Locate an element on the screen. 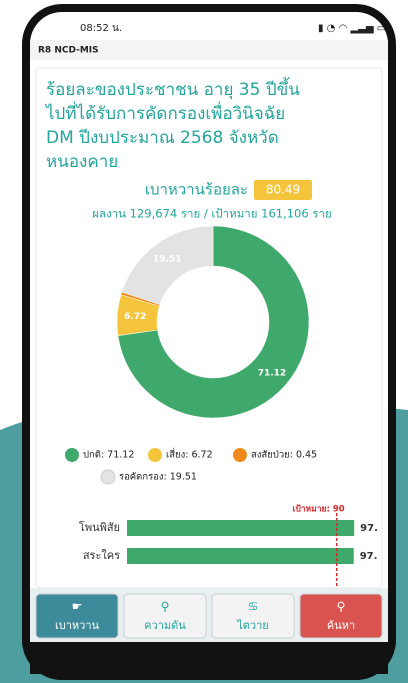 The image size is (408, 683). summary: ผลงาน 129,674 ราย / เป้าหมาย 161,106 ราย is located at coordinates (211, 214).